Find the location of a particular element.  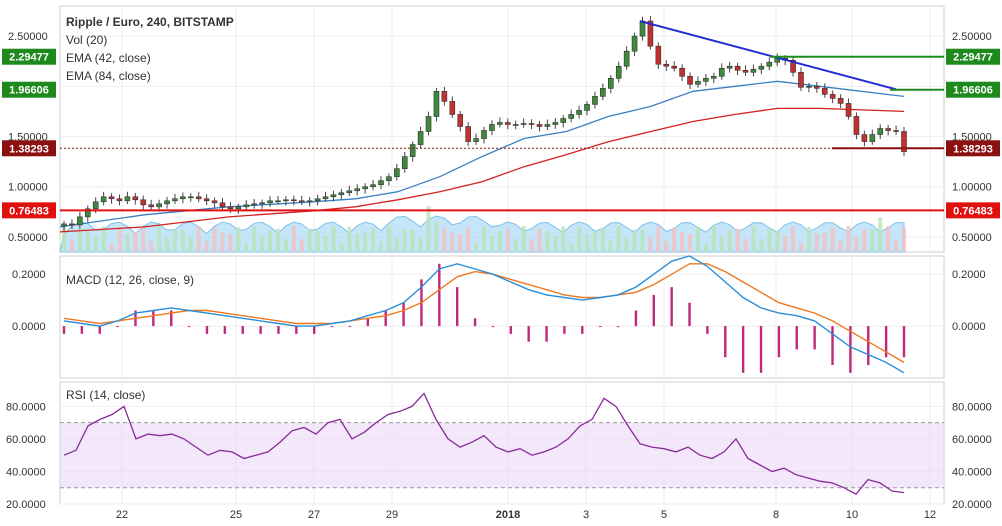

level-tag-right-label: 1.96606 is located at coordinates (973, 91).